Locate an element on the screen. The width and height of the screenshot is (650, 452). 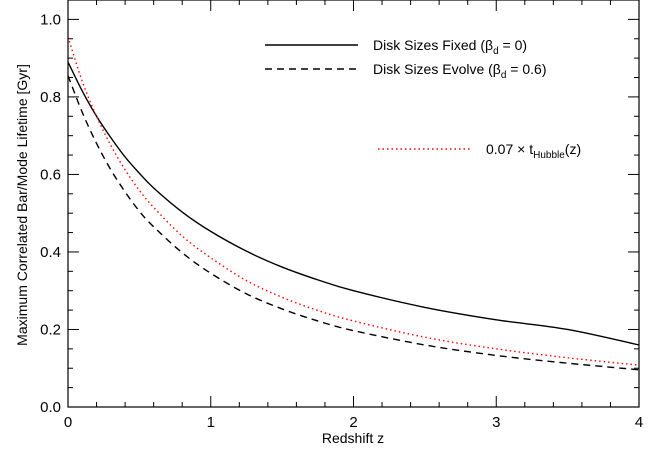
x-tick-label: 1 is located at coordinates (211, 422).